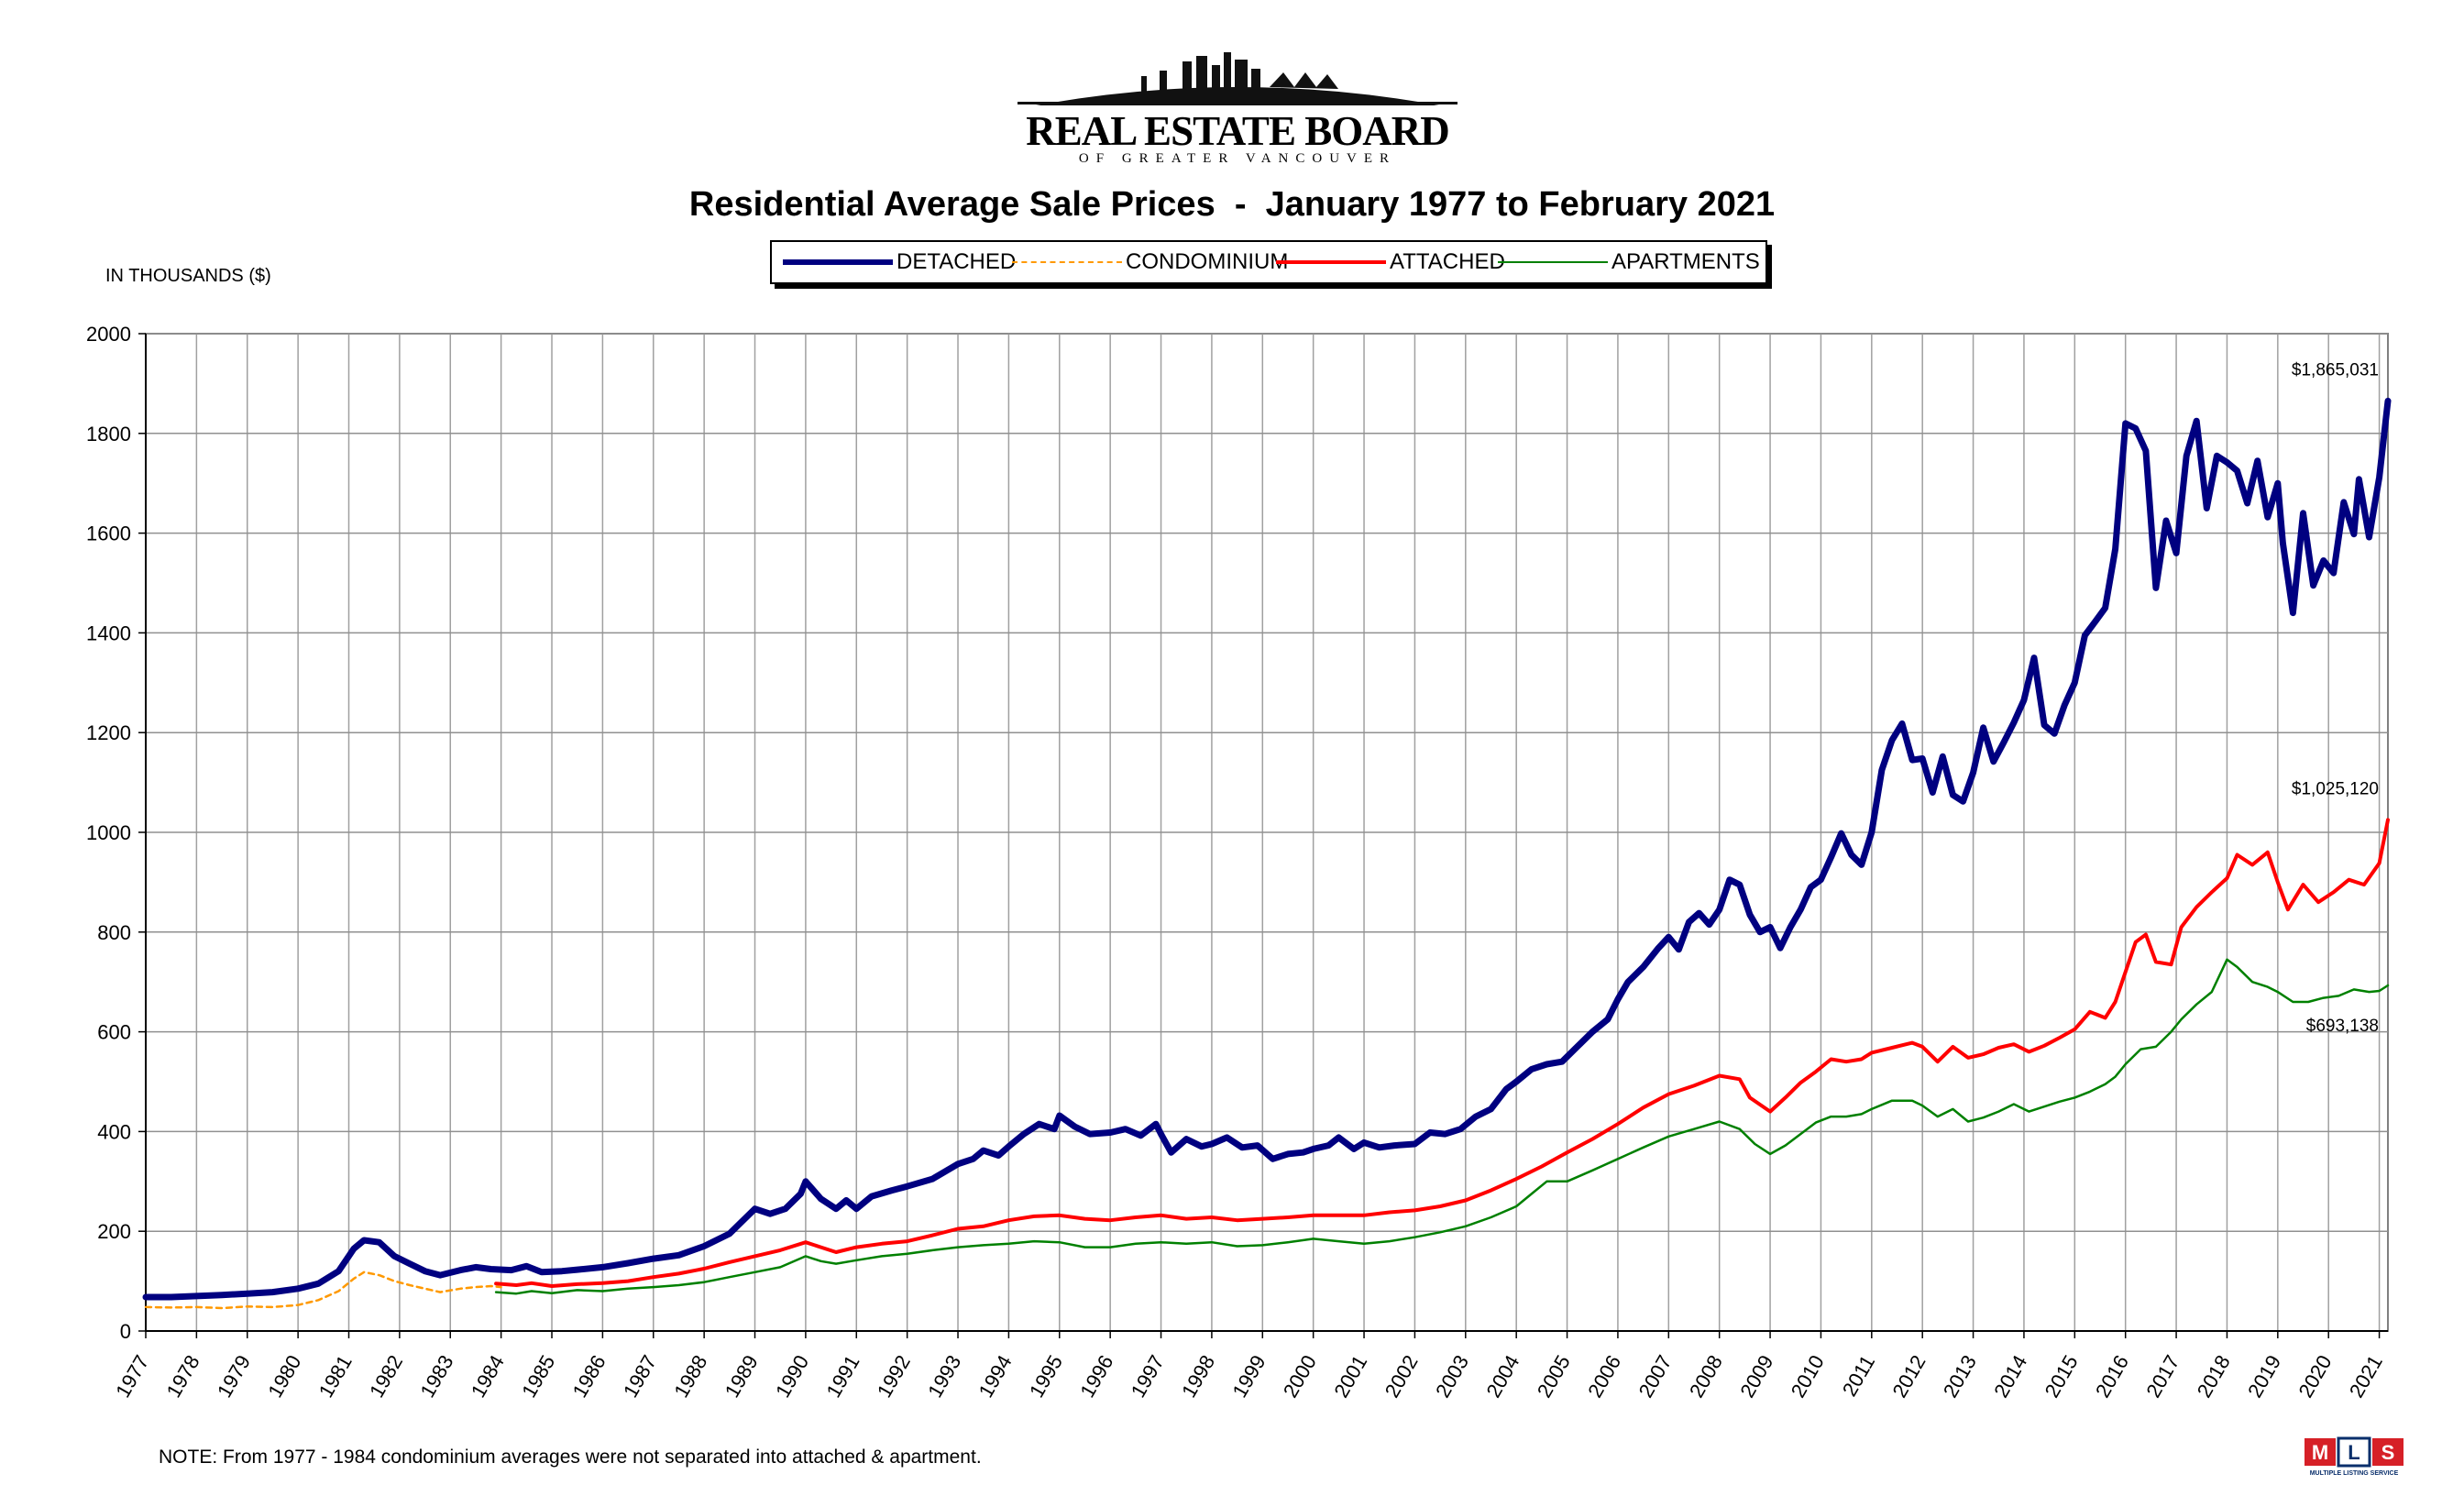  I want to click on legend-item-attached: ATTACHED, so click(1390, 262).